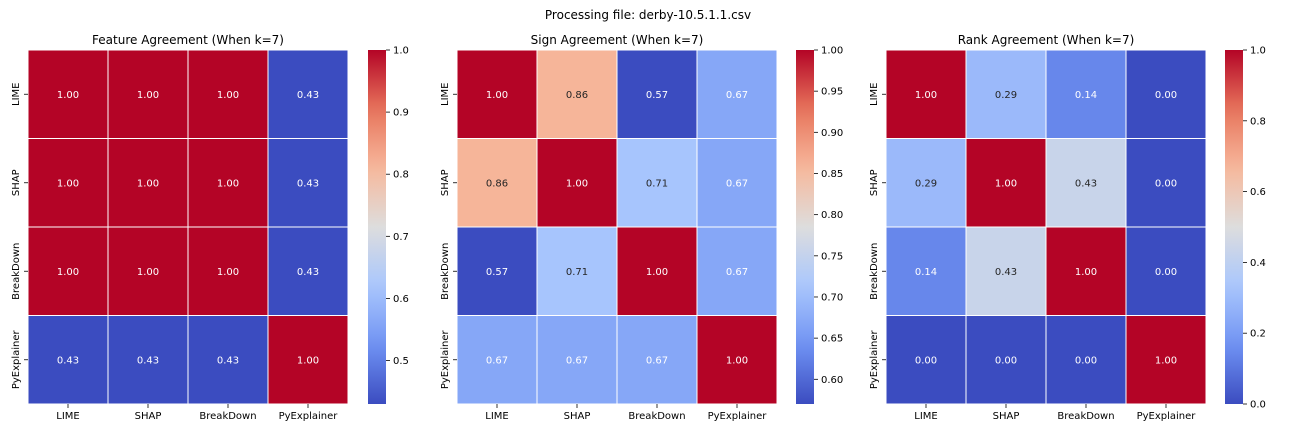  I want to click on colorbar-tick-label: 0.0, so click(1258, 405).